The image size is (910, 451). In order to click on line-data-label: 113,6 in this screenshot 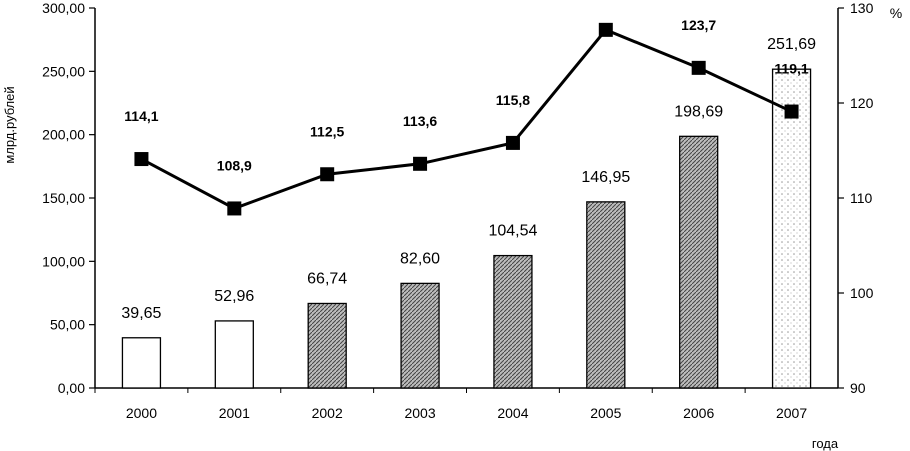, I will do `click(420, 121)`.